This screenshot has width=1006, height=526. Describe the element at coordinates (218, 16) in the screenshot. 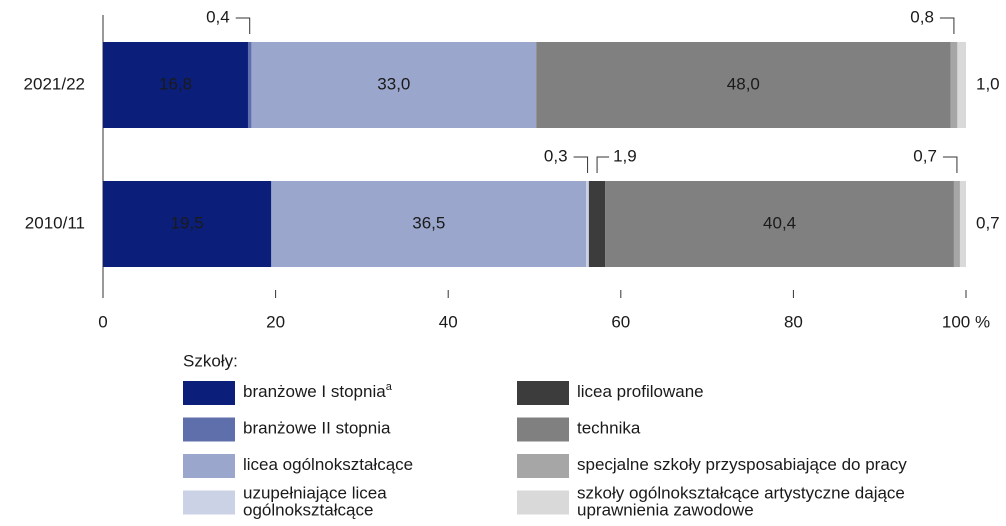

I see `value-label: 0,4` at that location.